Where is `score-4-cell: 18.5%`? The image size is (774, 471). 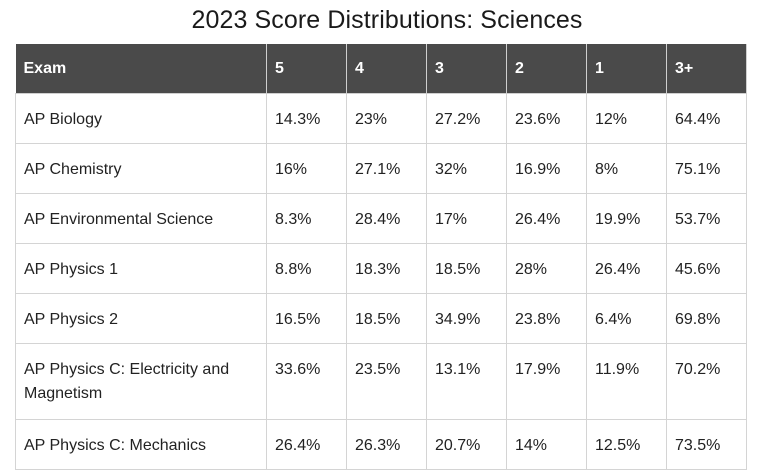 score-4-cell: 18.5% is located at coordinates (386, 318).